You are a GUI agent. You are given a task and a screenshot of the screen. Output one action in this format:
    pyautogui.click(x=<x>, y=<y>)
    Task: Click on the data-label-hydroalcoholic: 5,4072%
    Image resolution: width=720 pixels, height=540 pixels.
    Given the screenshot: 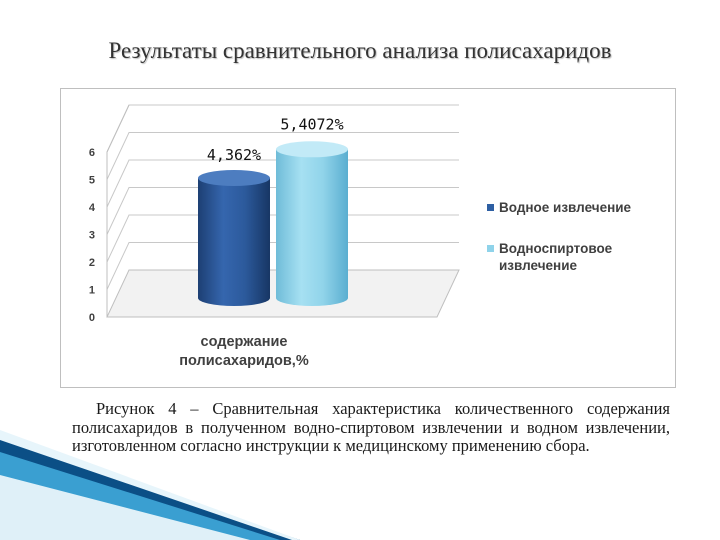 What is the action you would take?
    pyautogui.click(x=311, y=124)
    